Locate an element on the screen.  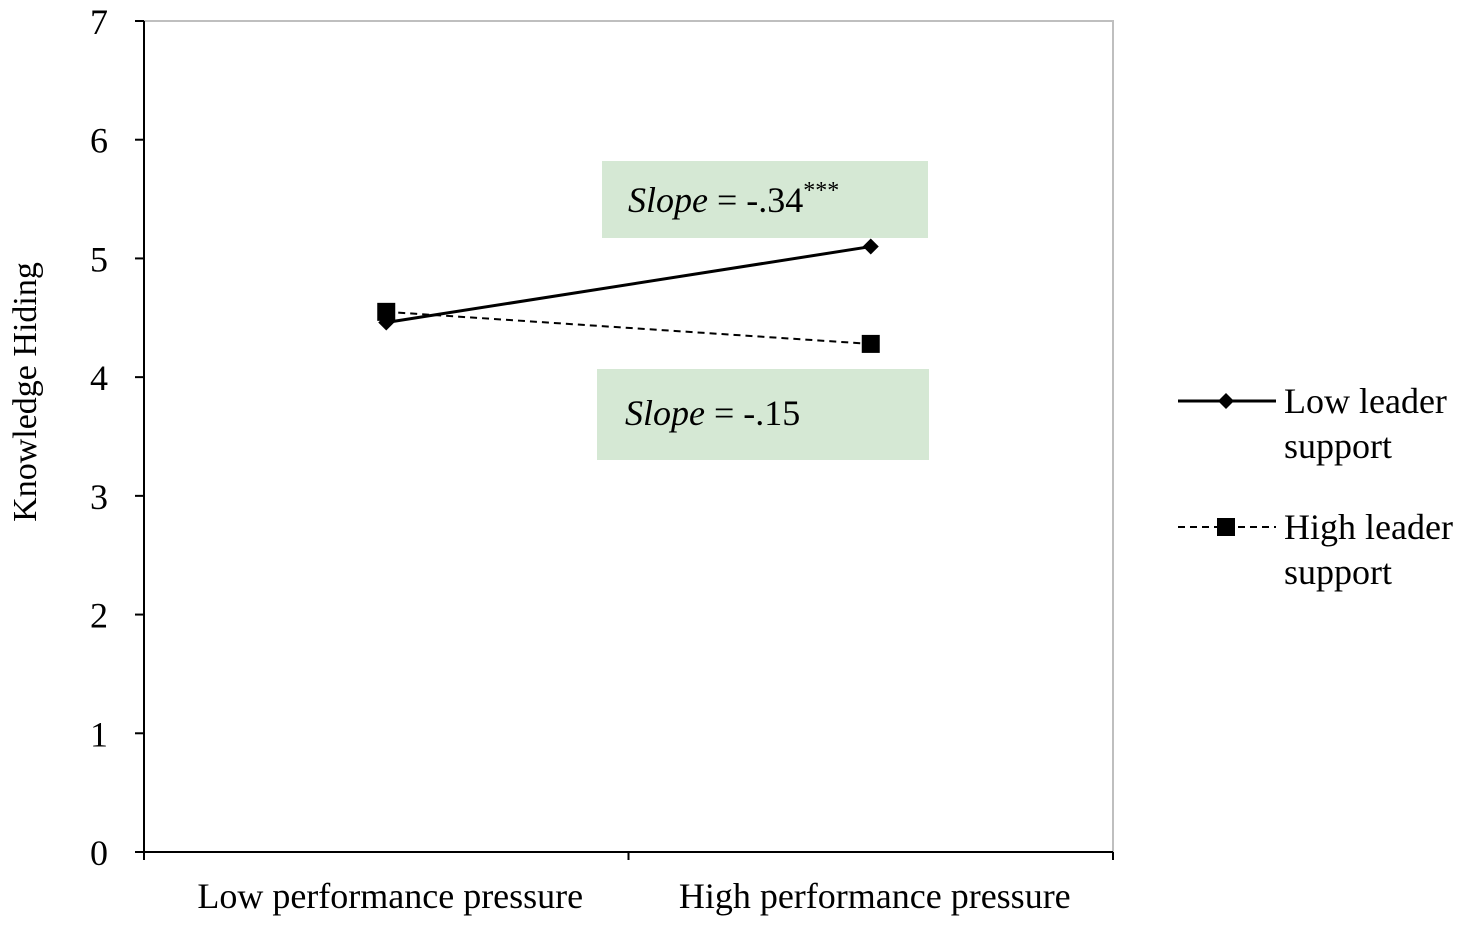
legend-entry-2-label-line2: support is located at coordinates (1338, 572).